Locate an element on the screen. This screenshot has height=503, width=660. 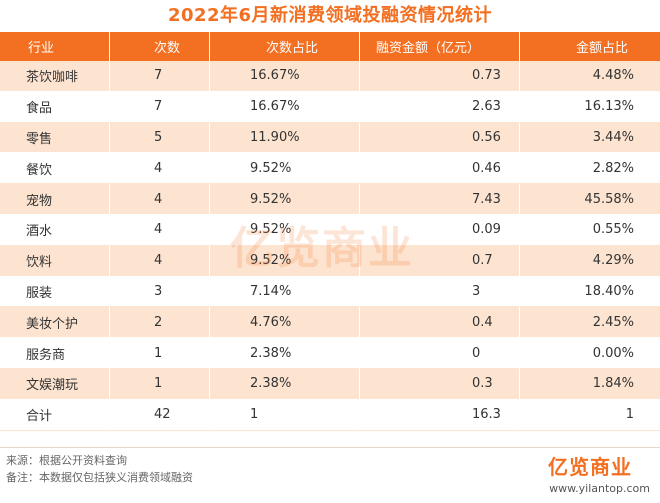
cell-count: 2 is located at coordinates (160, 323).